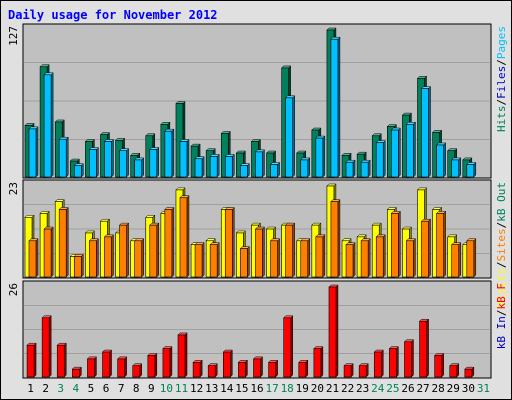 This screenshot has height=400, width=512. I want to click on middle-bar-sites-25-top, so click(395, 212).